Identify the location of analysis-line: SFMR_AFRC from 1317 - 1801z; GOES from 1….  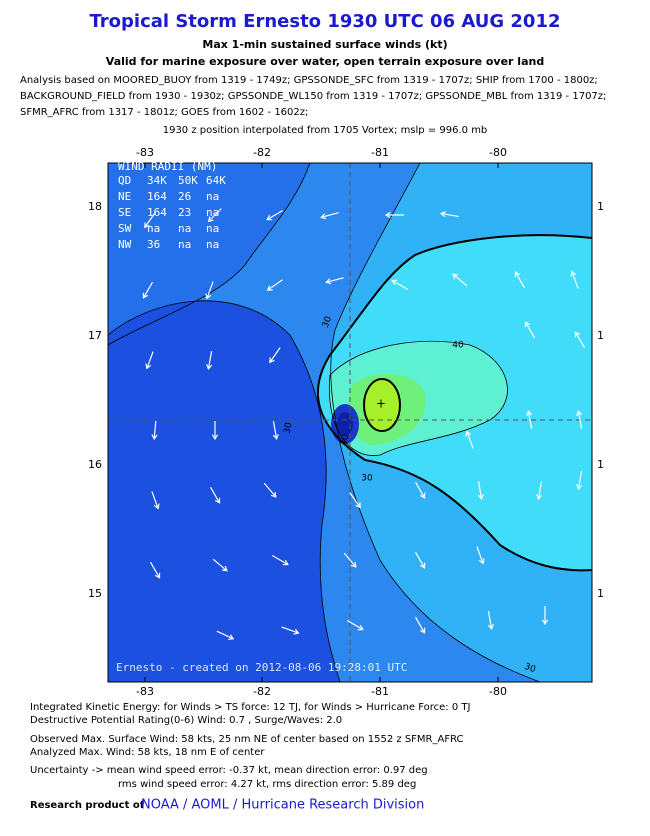
(164, 112).